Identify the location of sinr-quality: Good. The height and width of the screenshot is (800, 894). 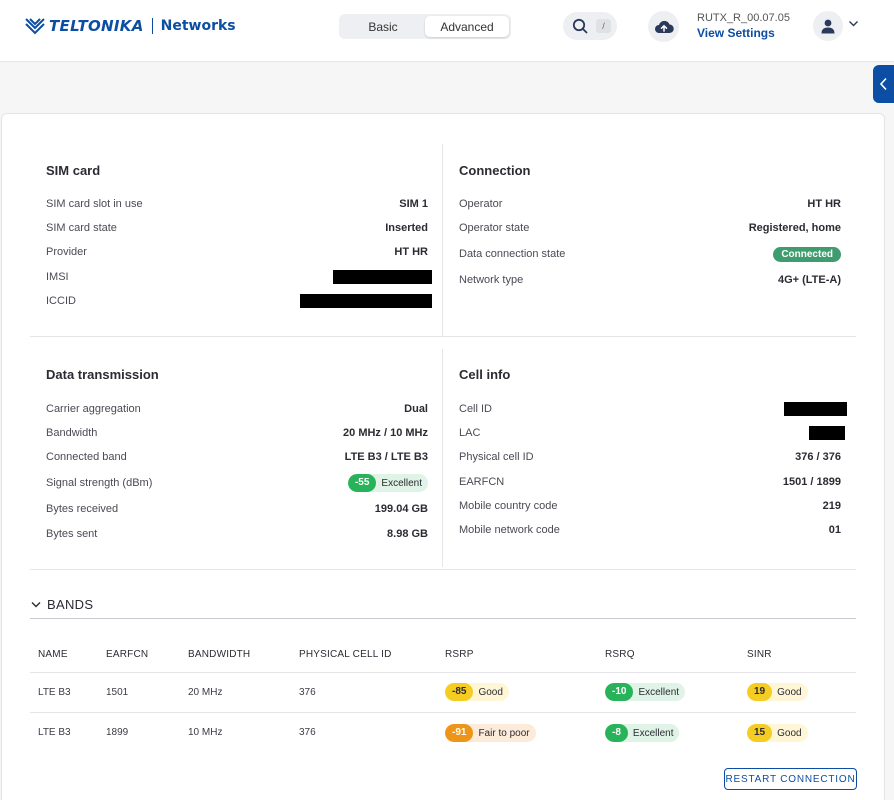
(789, 733).